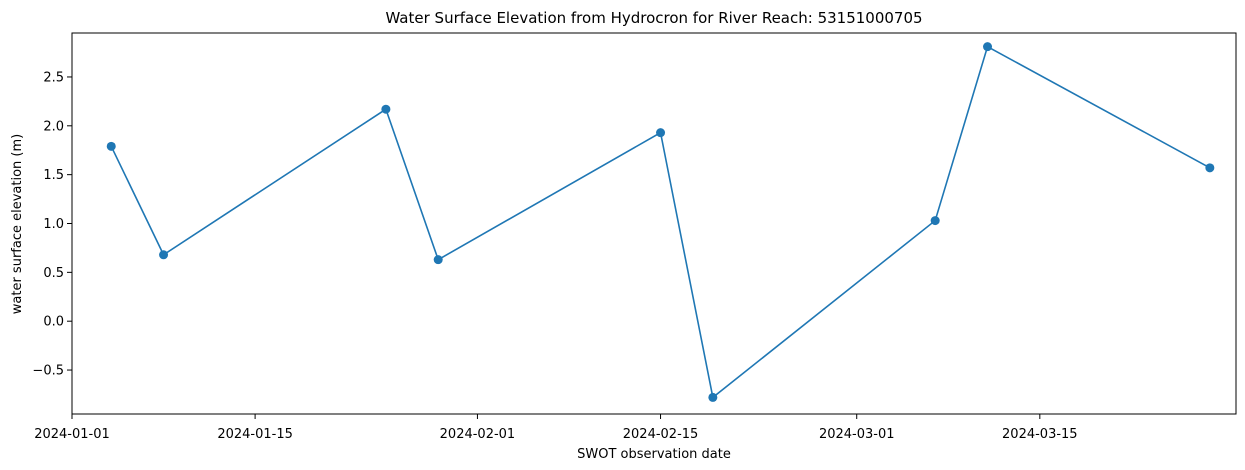 Image resolution: width=1245 pixels, height=470 pixels. Describe the element at coordinates (53, 126) in the screenshot. I see `y-tick-label: 2.0` at that location.